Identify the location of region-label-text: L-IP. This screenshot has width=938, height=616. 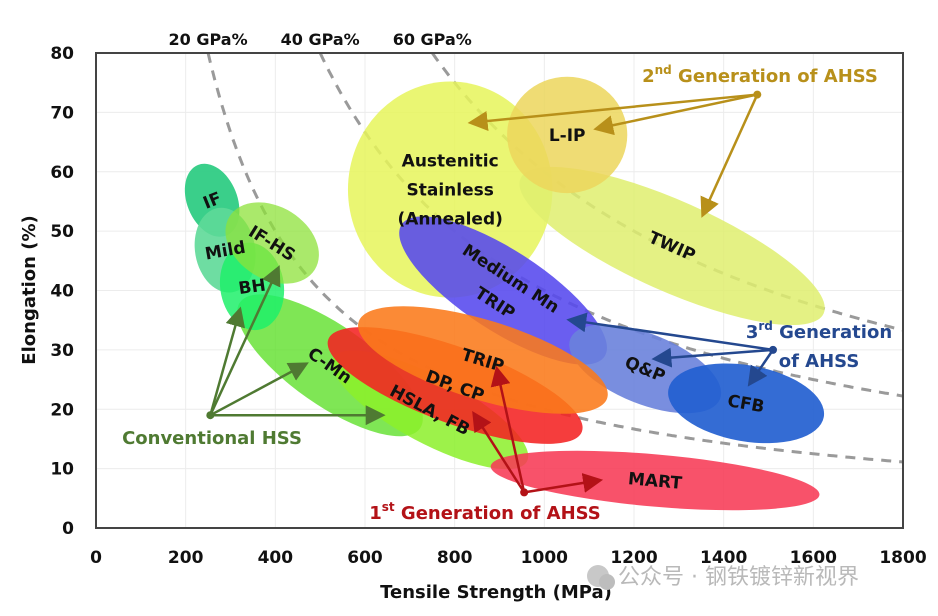
(567, 136).